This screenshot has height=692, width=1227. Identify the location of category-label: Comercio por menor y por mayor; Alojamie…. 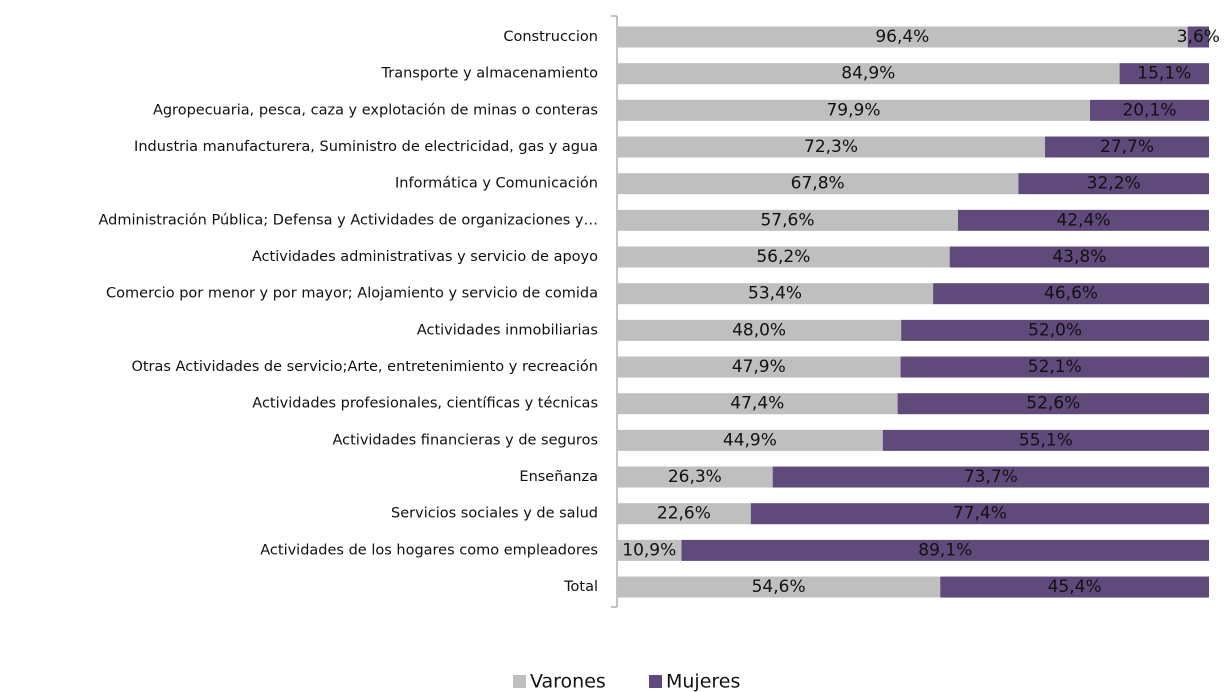
(352, 294).